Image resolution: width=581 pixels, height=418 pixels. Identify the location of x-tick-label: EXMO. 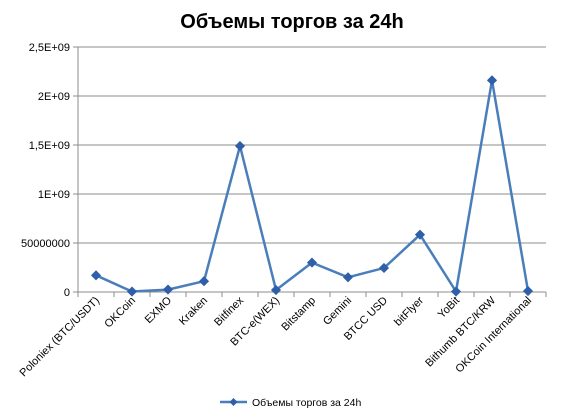
(159, 310).